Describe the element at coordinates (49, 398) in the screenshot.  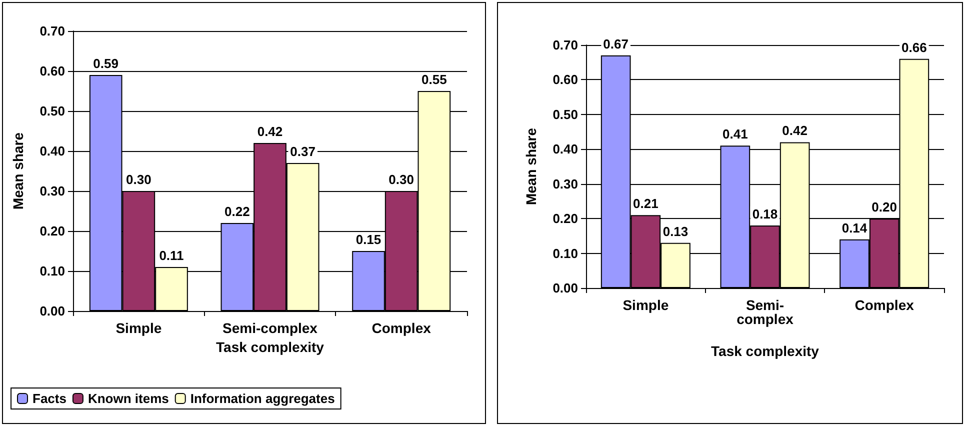
I see `legend-label: Facts` at that location.